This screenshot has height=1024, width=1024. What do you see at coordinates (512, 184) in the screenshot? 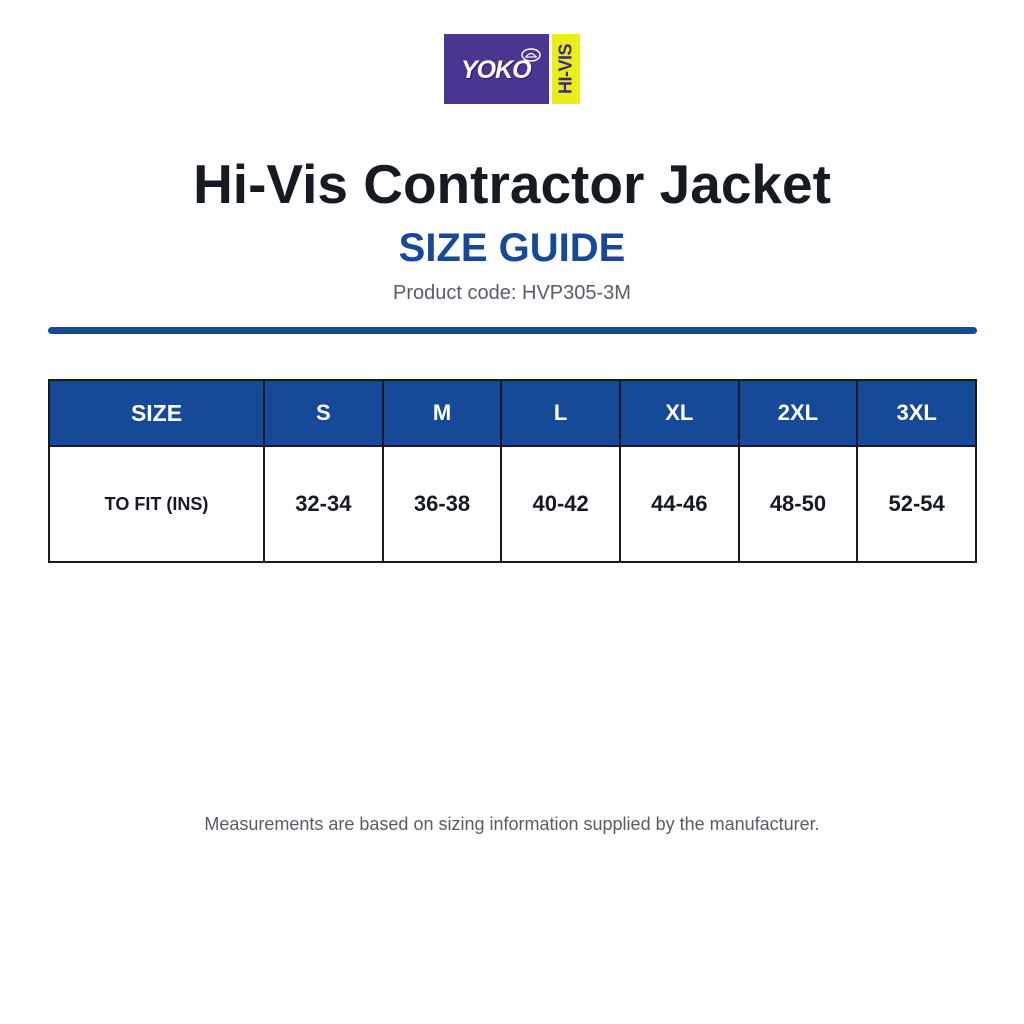
I see `page-title: Hi-Vis Contractor Jacket` at bounding box center [512, 184].